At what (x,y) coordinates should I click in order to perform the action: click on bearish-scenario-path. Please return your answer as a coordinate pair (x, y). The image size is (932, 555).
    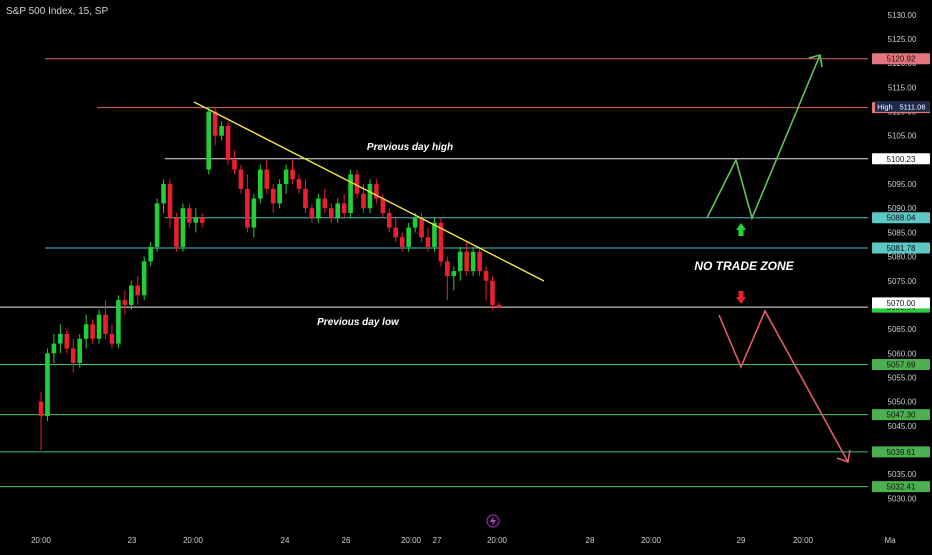
    Looking at the image, I should click on (783, 386).